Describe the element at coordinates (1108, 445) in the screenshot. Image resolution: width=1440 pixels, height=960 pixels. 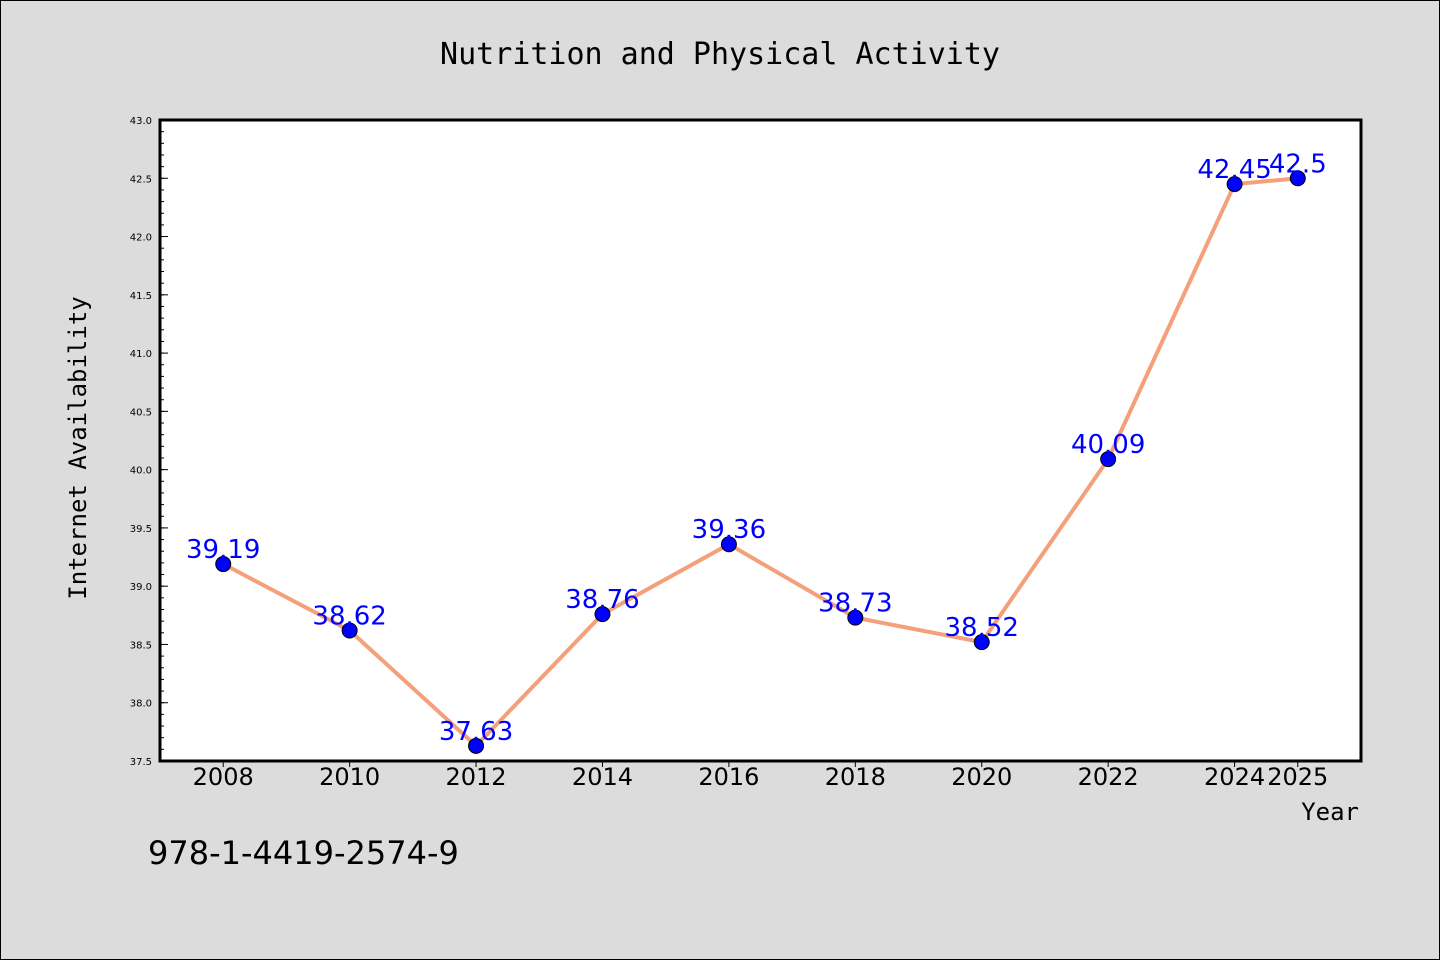
I see `data-label: 40.09` at that location.